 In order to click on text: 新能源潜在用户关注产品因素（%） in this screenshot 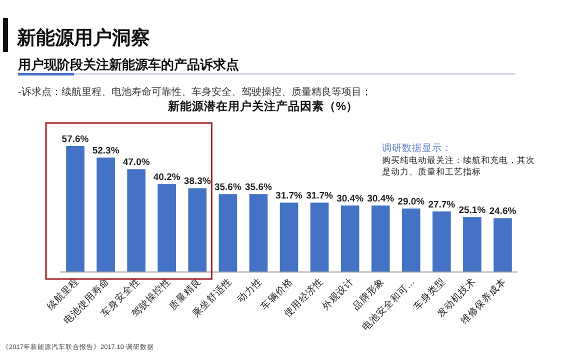, I will do `click(262, 106)`.